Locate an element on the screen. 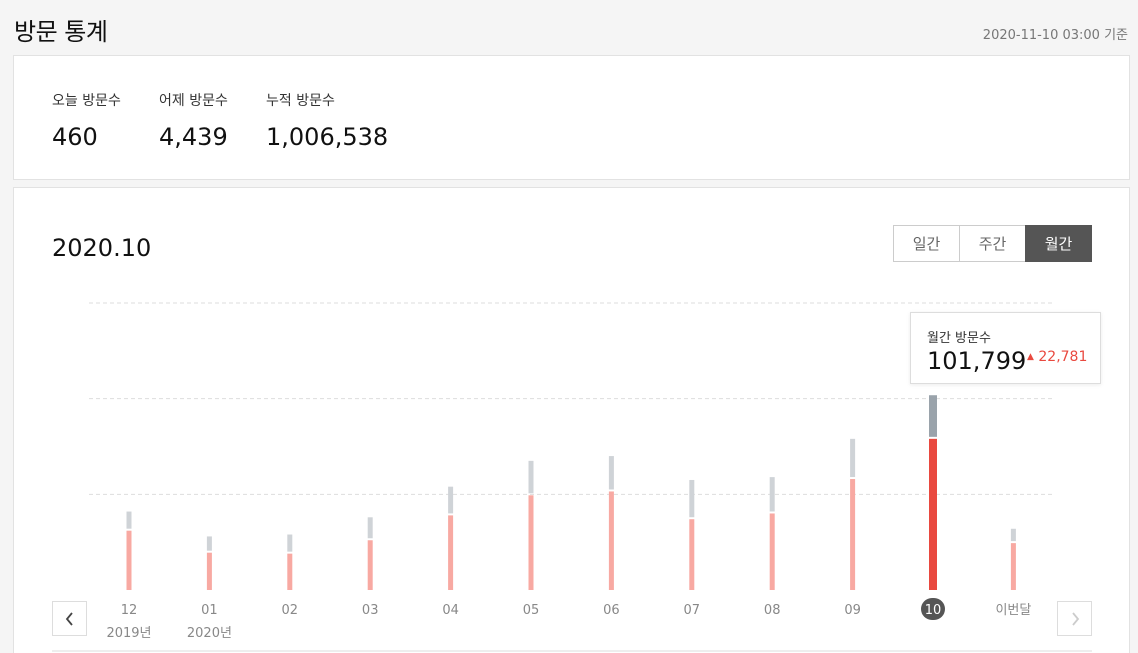  tooltip-value: 101,799 is located at coordinates (977, 361).